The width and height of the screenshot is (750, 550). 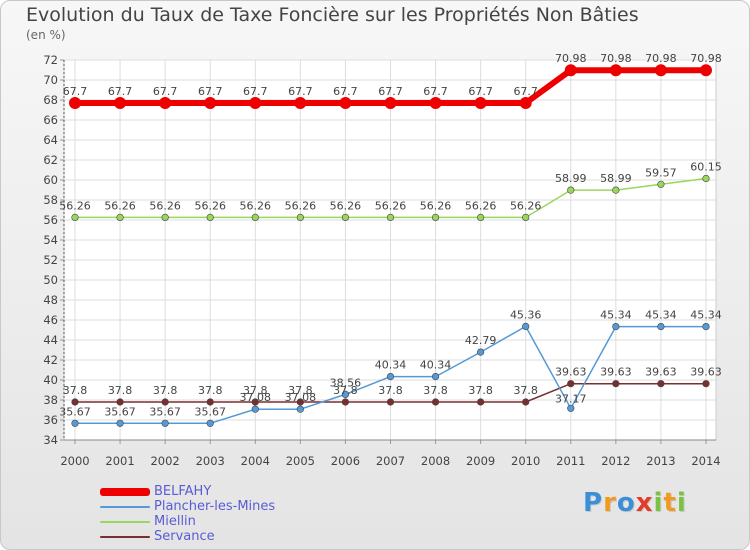 I want to click on data-label: 45.36, so click(x=526, y=314).